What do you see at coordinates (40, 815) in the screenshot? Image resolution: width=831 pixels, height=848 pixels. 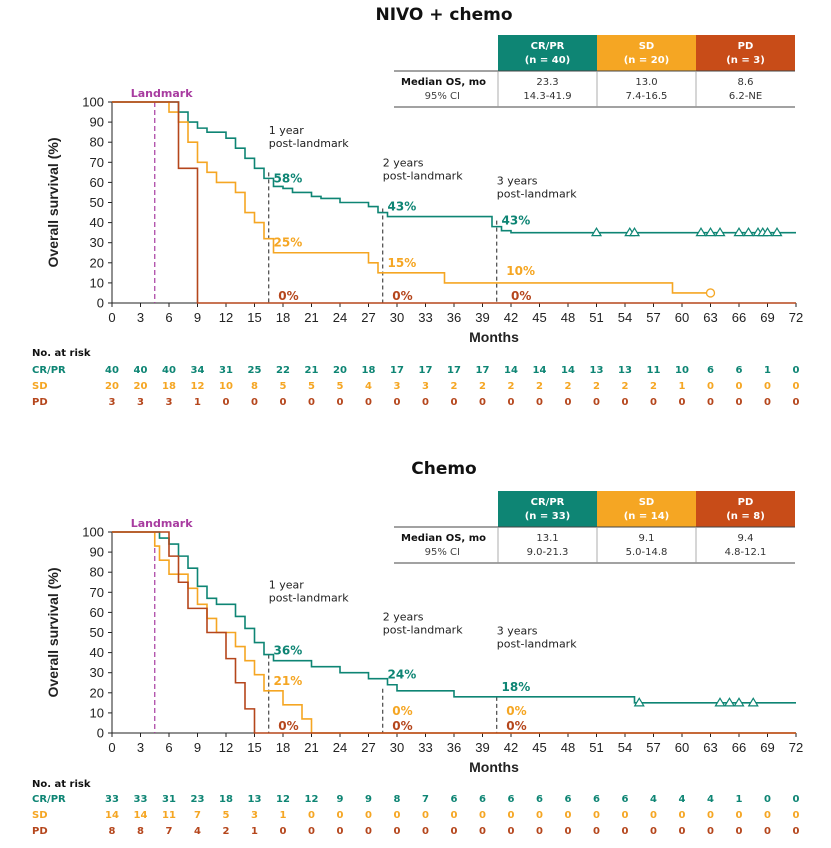 I see `risk-row-label: SD` at bounding box center [40, 815].